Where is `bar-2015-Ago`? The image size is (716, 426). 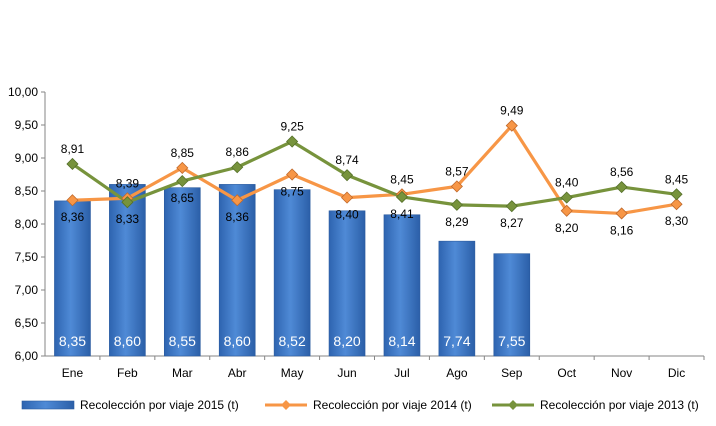 bar-2015-Ago is located at coordinates (457, 298).